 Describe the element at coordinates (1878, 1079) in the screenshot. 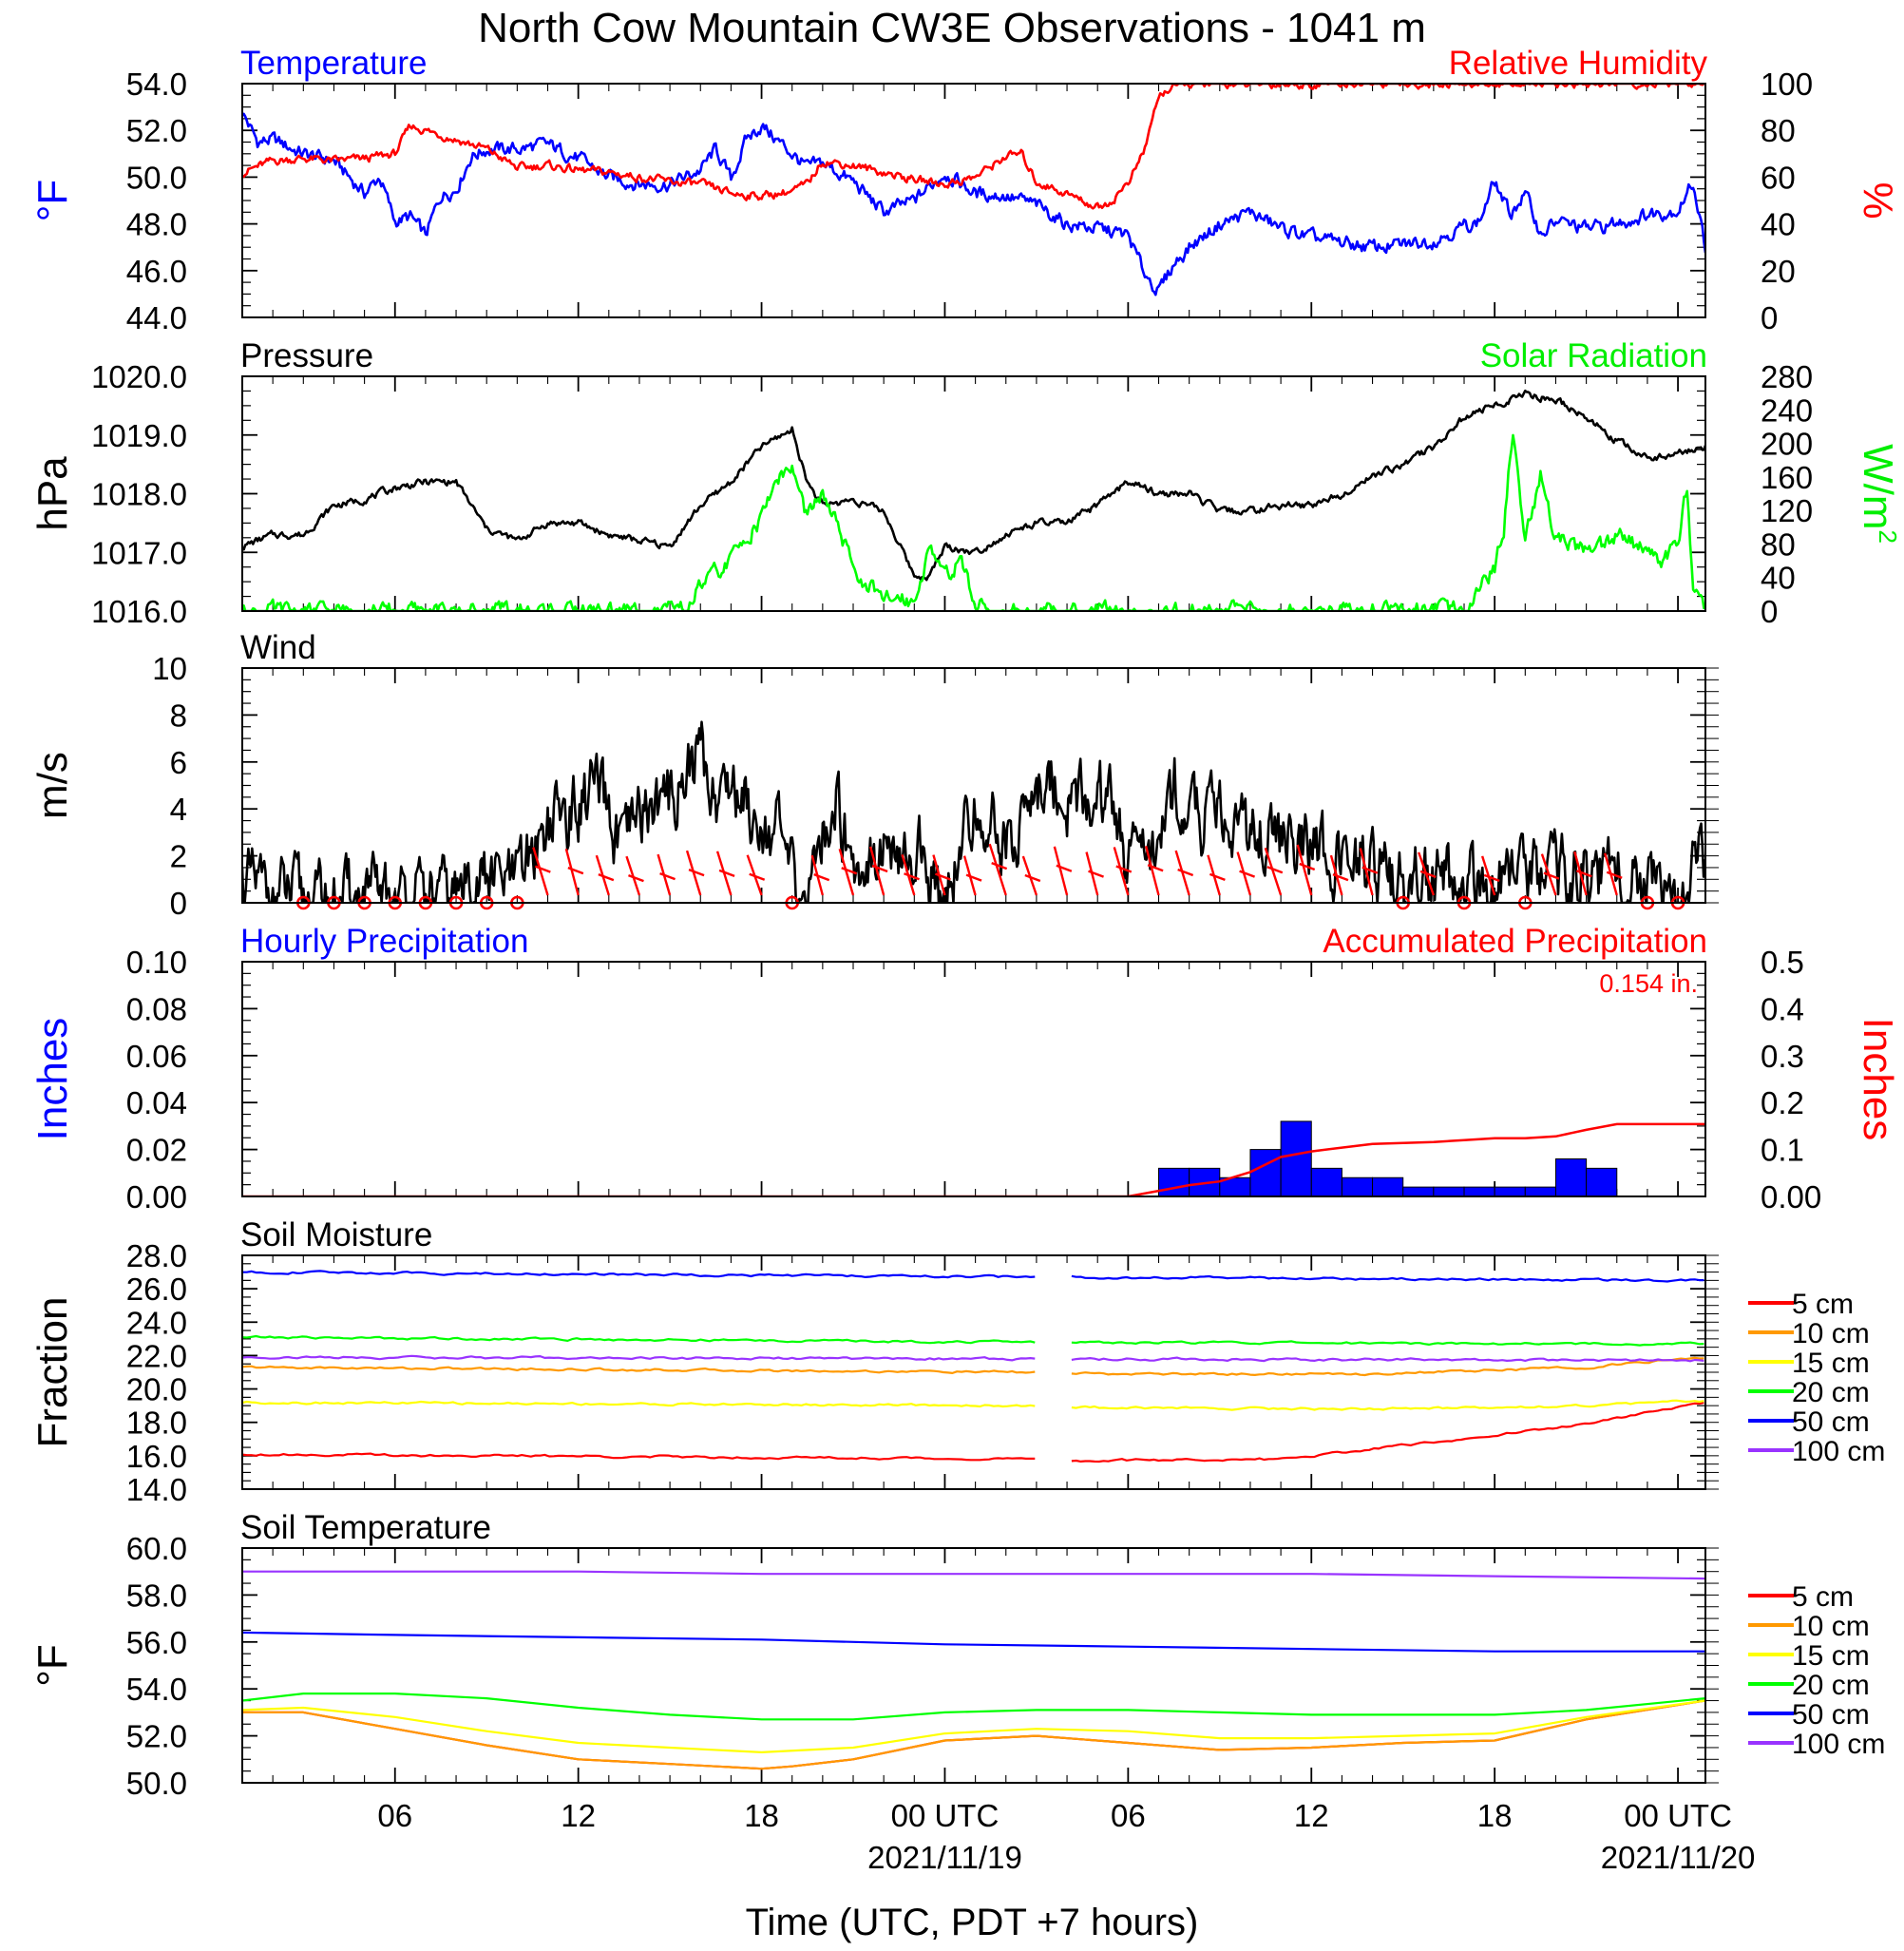

I see `y-axis-label-right: Inches` at that location.